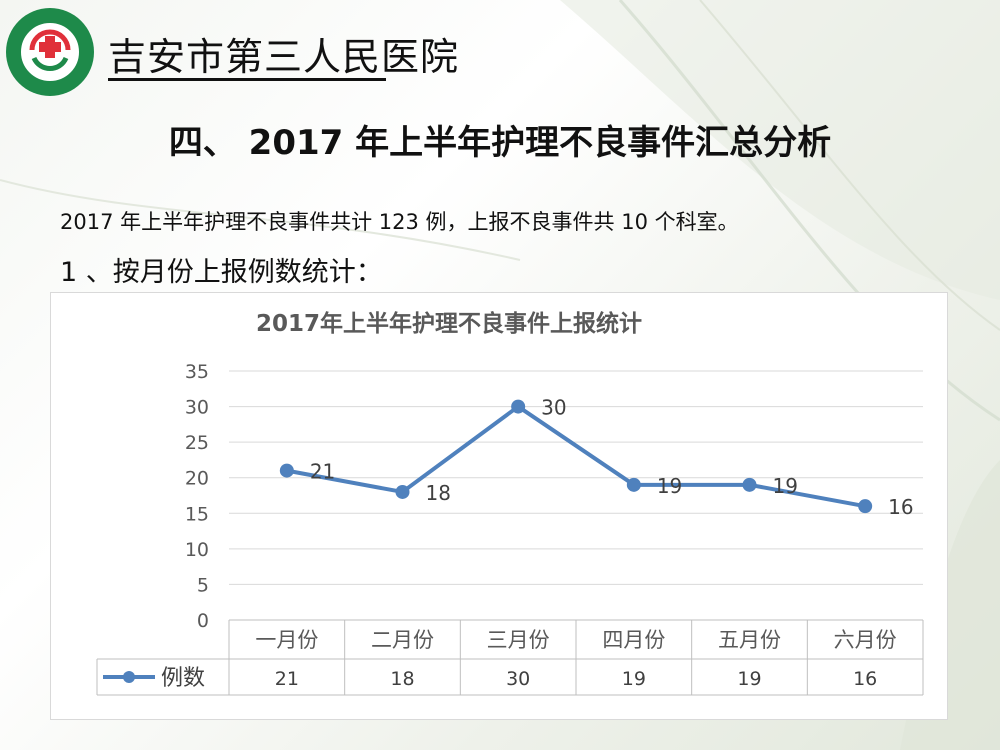 The height and width of the screenshot is (750, 1000). Describe the element at coordinates (287, 679) in the screenshot. I see `table-value-cell: 21` at that location.